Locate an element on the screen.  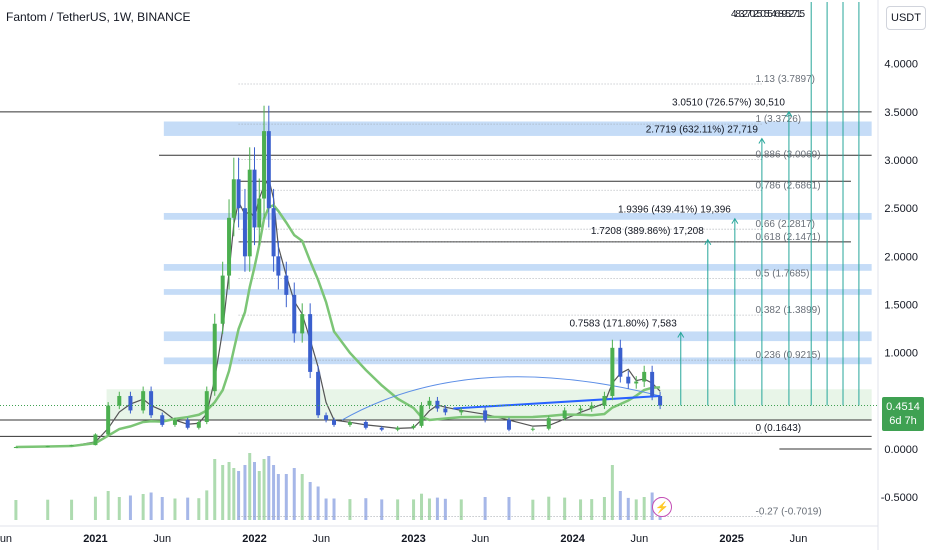
fib-level-label: 0.66 (2.2817) is located at coordinates (786, 224).